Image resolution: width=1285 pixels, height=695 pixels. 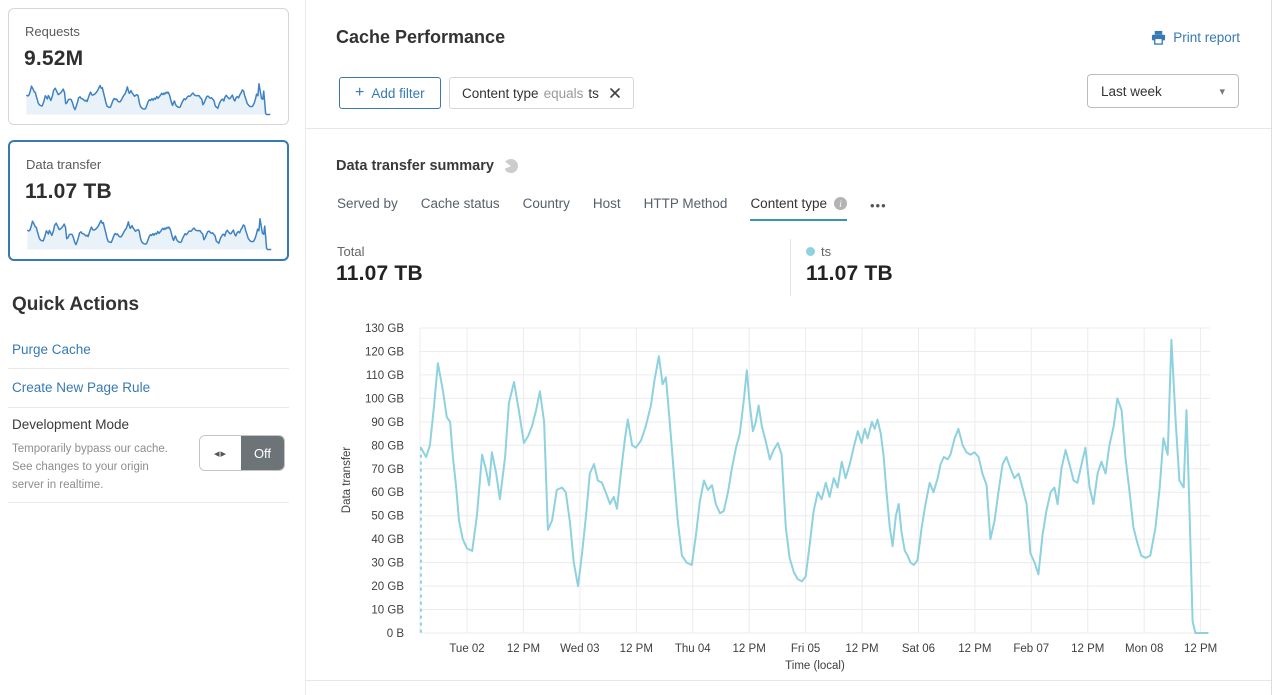 I want to click on data-transfer-card-value: 11.07 TB, so click(x=68, y=191).